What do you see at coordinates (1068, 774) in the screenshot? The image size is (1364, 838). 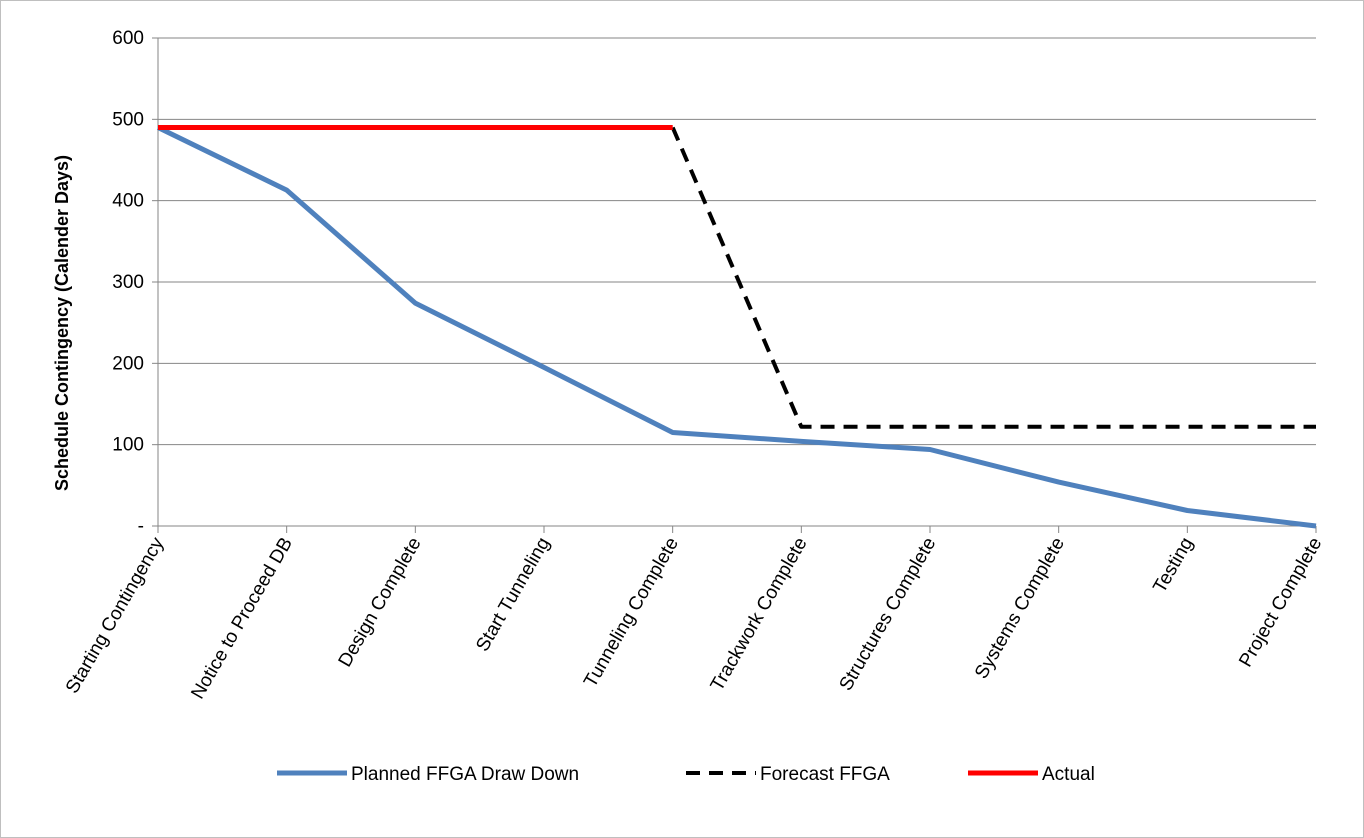 I see `legend-label: Actual` at bounding box center [1068, 774].